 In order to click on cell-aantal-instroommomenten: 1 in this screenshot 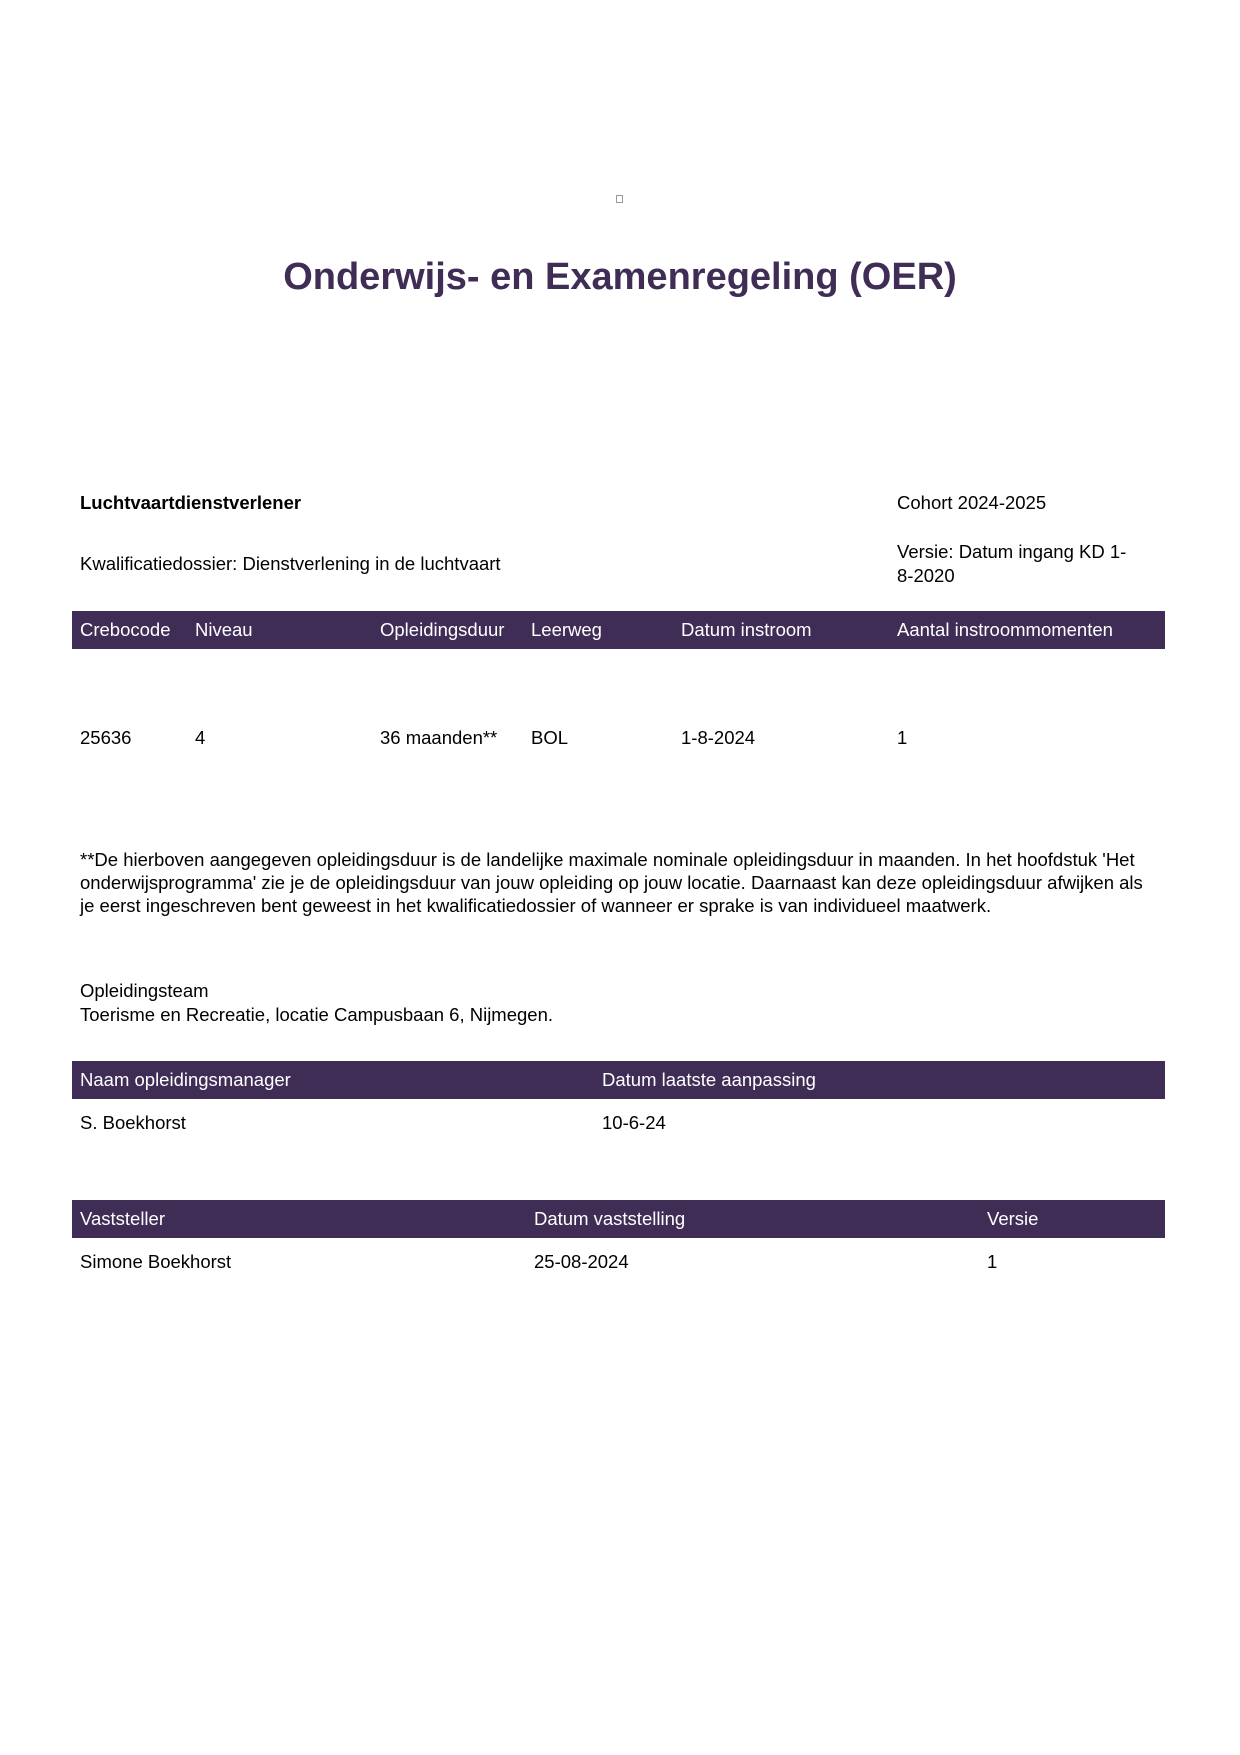, I will do `click(902, 737)`.